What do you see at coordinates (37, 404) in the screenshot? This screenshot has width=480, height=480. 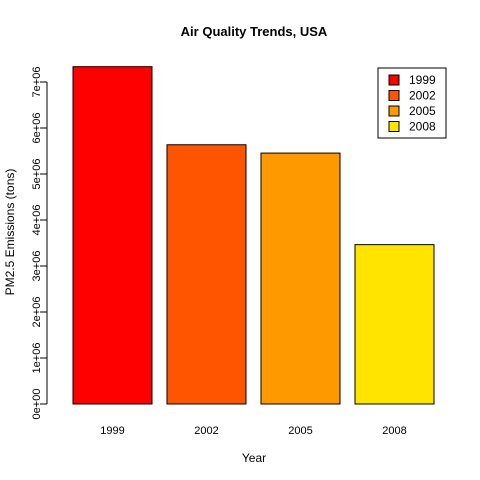 I see `y-tick-label: 0e+00` at bounding box center [37, 404].